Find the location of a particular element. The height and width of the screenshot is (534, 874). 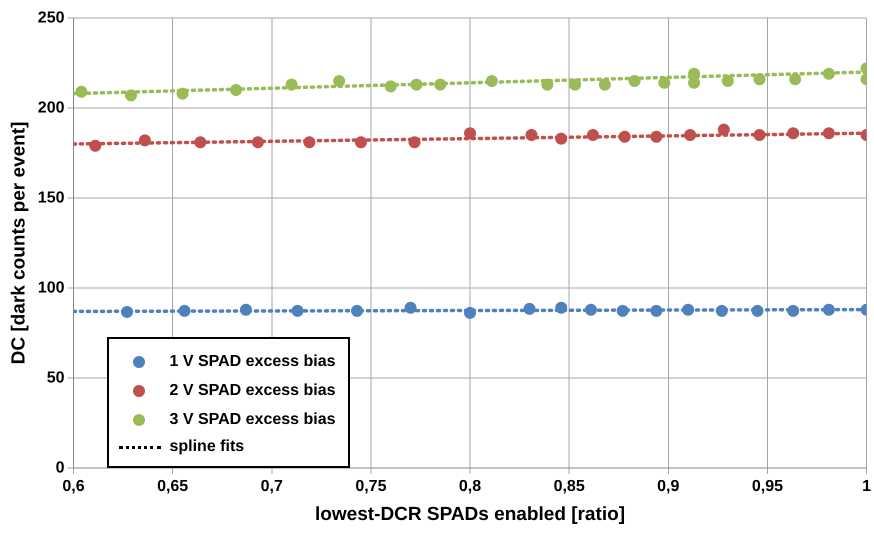

x-tick-label: 0,7 is located at coordinates (271, 487).